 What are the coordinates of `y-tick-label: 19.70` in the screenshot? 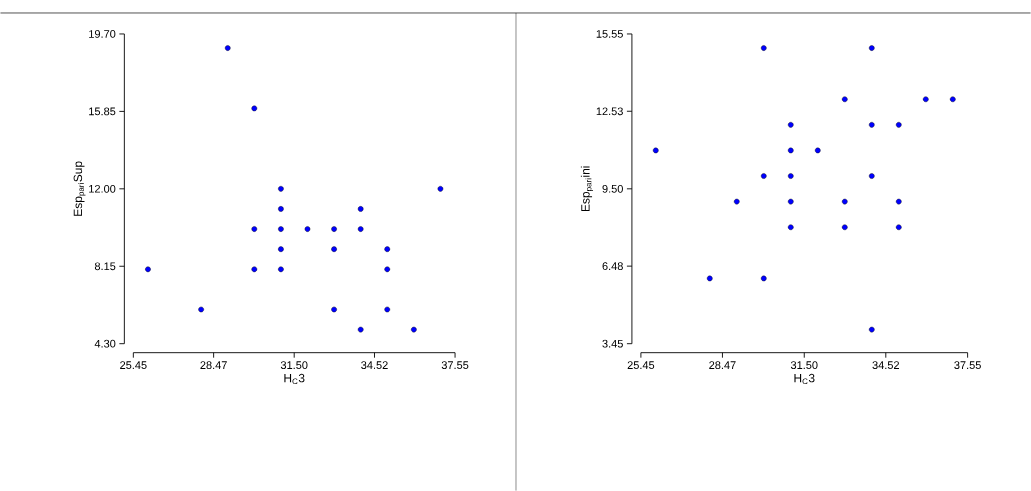 It's located at (102, 34).